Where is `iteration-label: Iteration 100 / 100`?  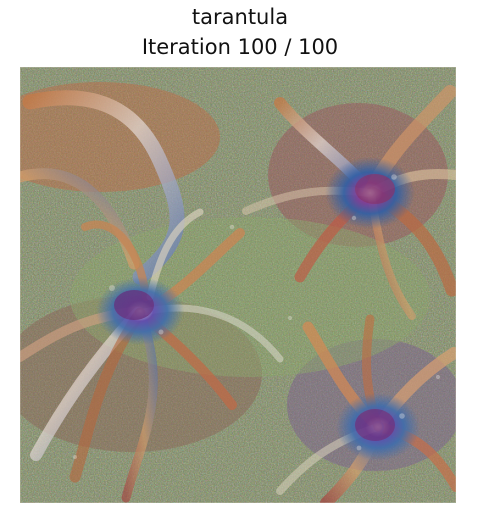 iteration-label: Iteration 100 / 100 is located at coordinates (240, 47).